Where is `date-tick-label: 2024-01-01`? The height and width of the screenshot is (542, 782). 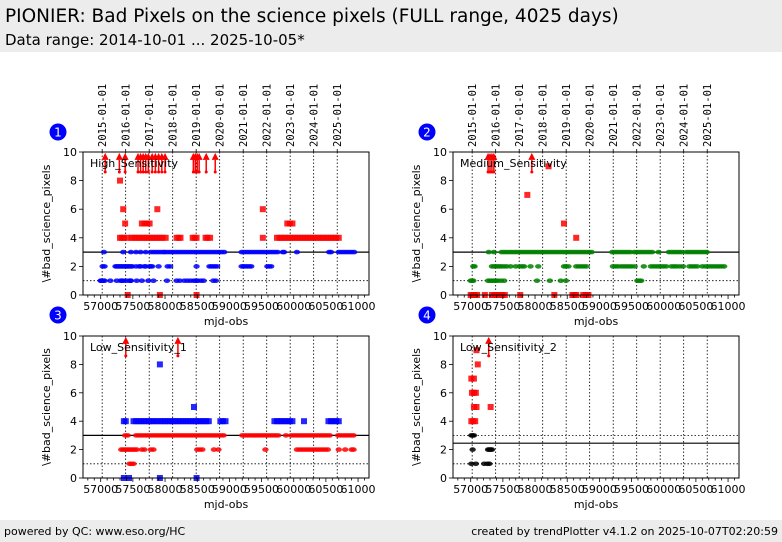 date-tick-label: 2024-01-01 is located at coordinates (314, 115).